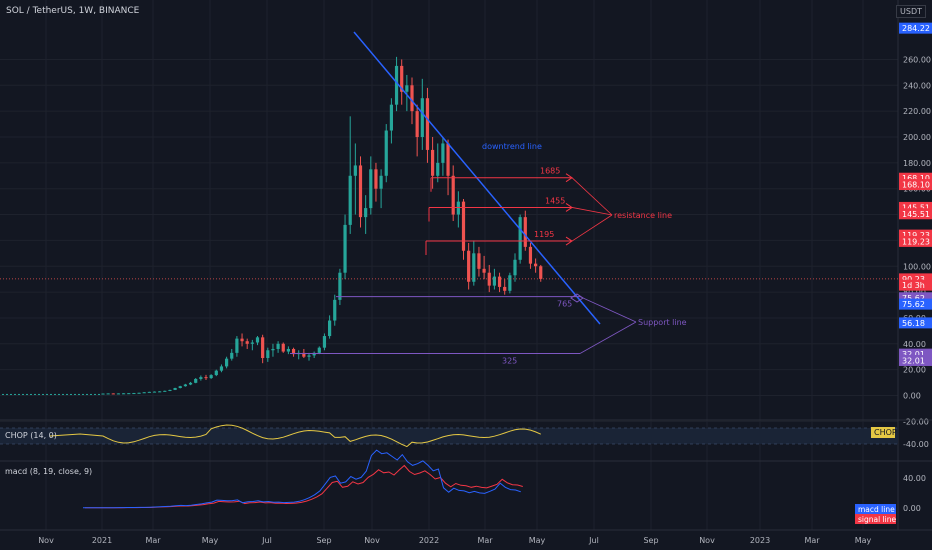 The height and width of the screenshot is (550, 932). I want to click on macd-legend-swatch, so click(875, 509).